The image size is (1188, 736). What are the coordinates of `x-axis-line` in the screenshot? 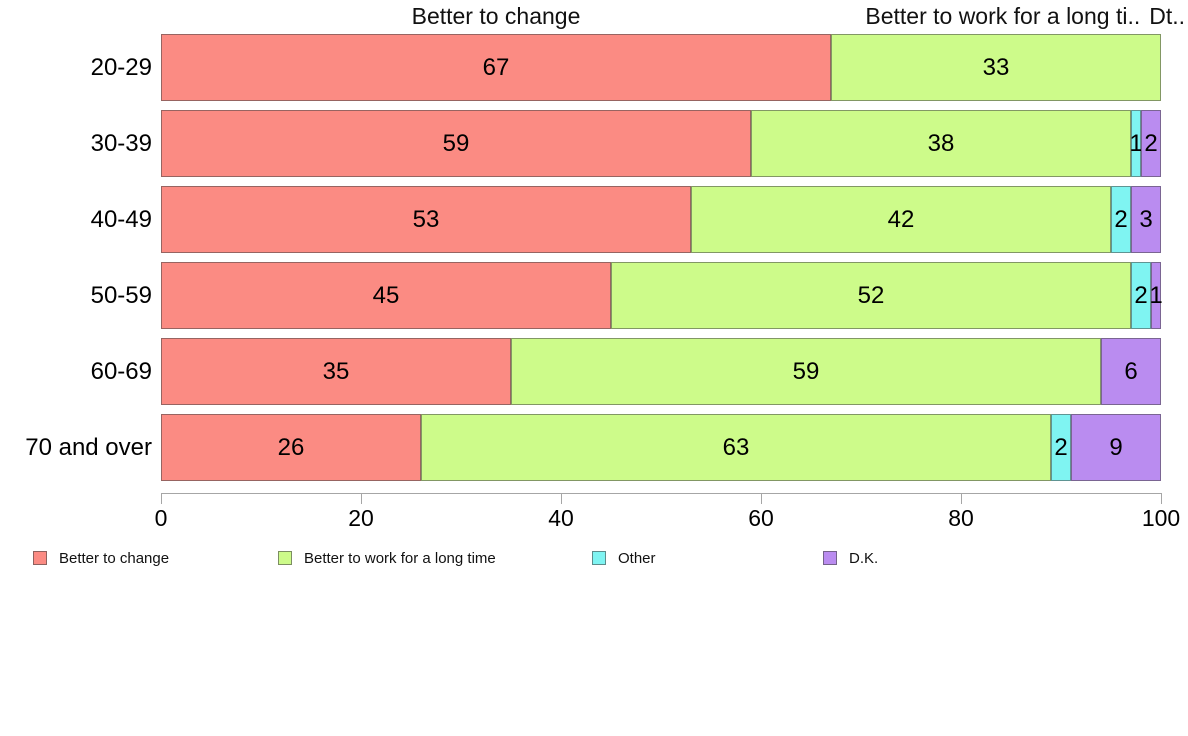 It's located at (661, 493).